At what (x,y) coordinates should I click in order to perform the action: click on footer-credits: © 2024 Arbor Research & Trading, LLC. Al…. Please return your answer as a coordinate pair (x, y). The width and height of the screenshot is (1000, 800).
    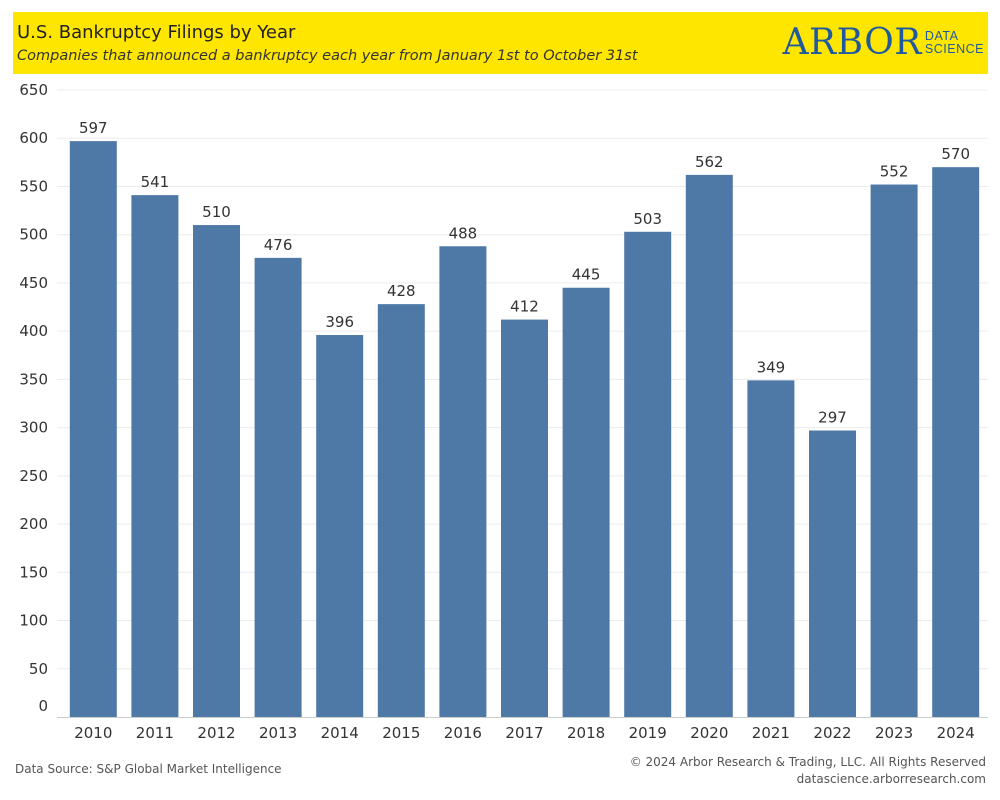
    Looking at the image, I should click on (808, 771).